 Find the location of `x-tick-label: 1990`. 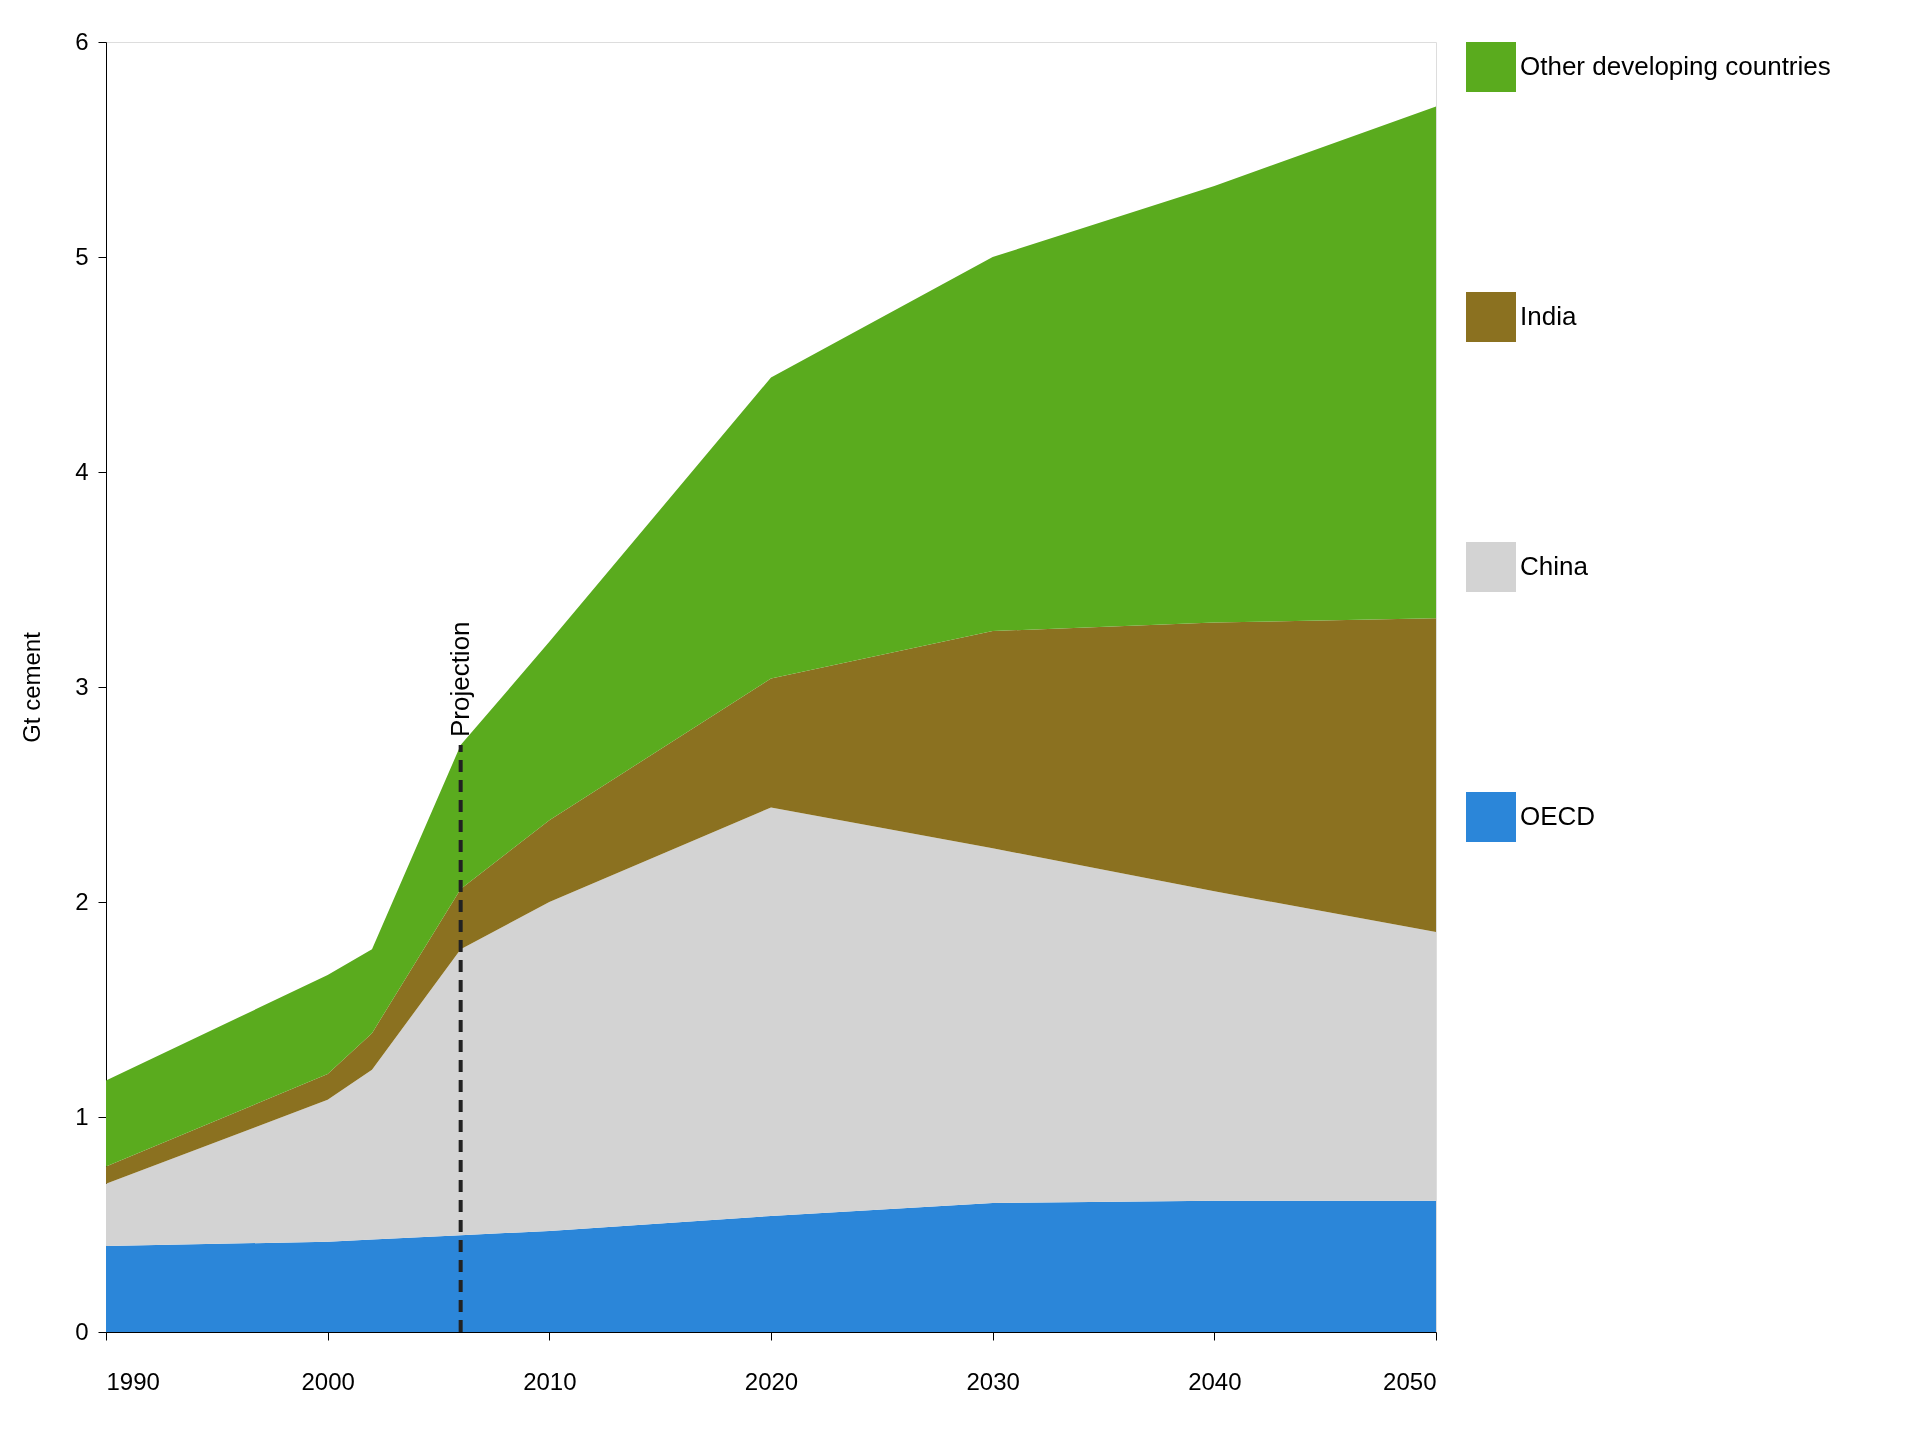

x-tick-label: 1990 is located at coordinates (133, 1381).